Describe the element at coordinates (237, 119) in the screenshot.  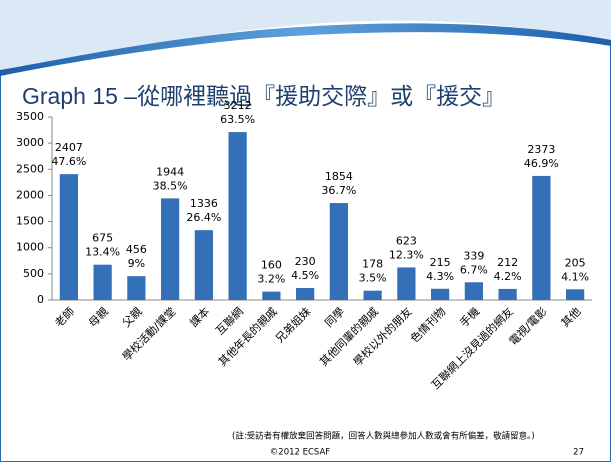
I see `share-label: 63.5%` at that location.